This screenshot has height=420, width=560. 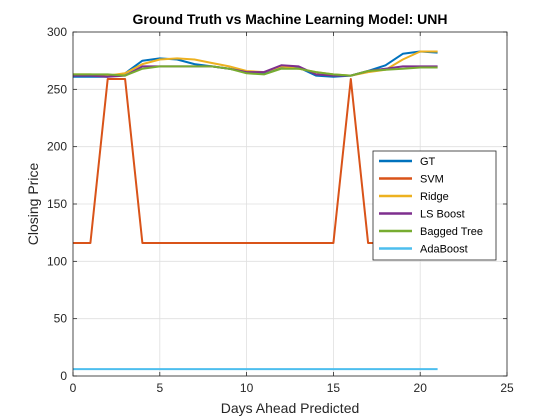 I want to click on legend-box, so click(x=434, y=205).